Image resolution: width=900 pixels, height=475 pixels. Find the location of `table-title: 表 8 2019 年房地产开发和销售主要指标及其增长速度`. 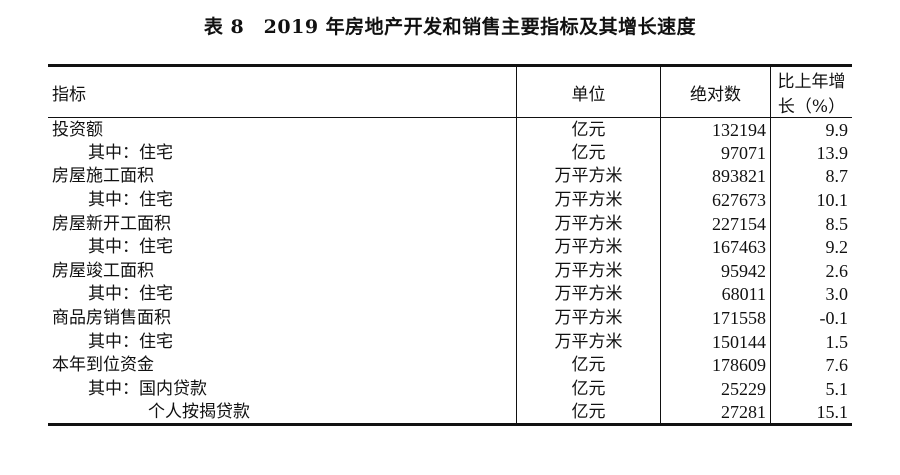

table-title: 表 8 2019 年房地产开发和销售主要指标及其增长速度 is located at coordinates (450, 27).